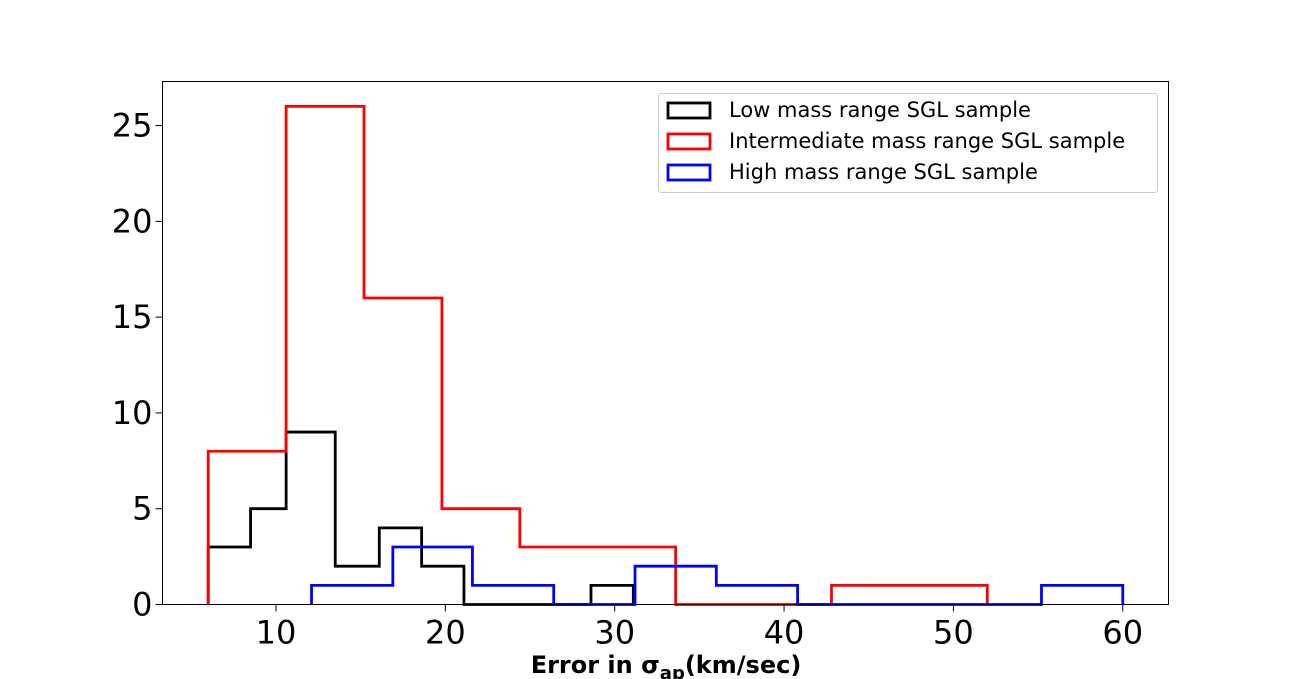 The image size is (1299, 679). What do you see at coordinates (699, 628) in the screenshot?
I see `x-axis: 10 20 30 40 50 60` at bounding box center [699, 628].